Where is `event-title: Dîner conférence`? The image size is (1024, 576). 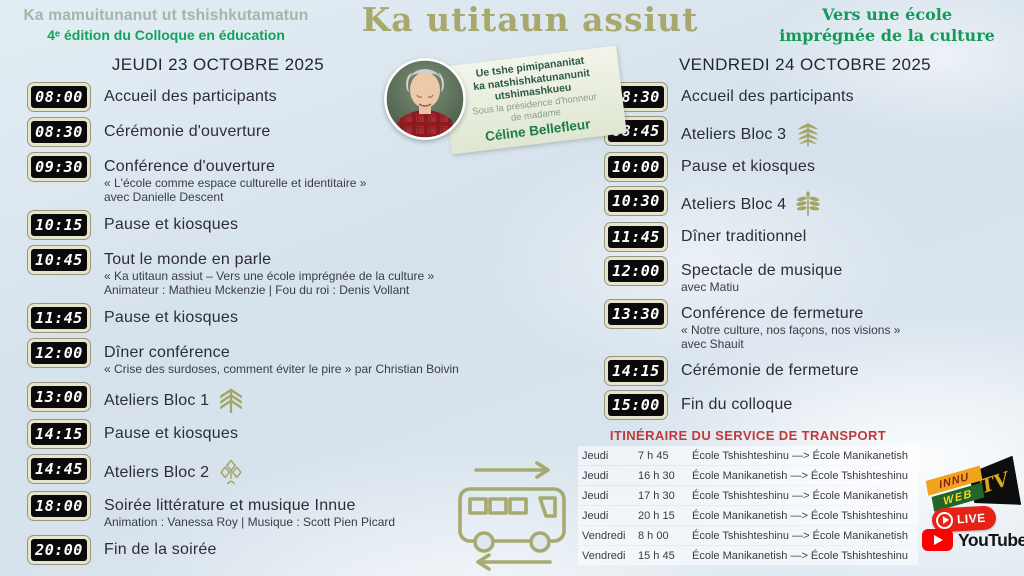
event-title: Dîner conférence is located at coordinates (167, 352).